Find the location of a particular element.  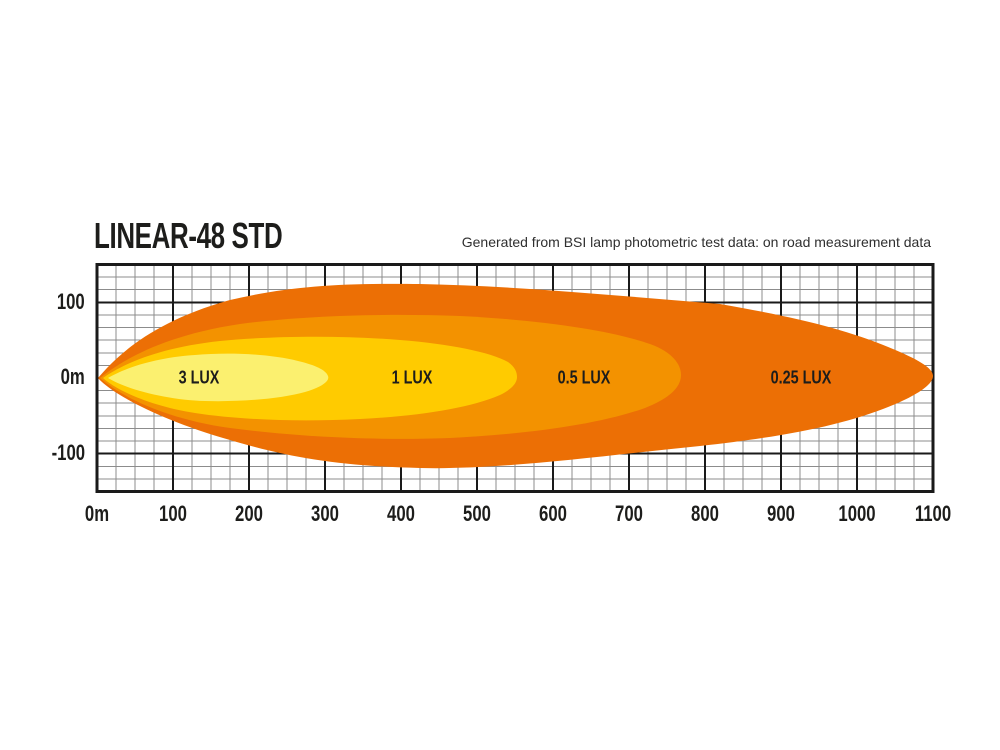

x-tick-label-600: 600 is located at coordinates (553, 513).